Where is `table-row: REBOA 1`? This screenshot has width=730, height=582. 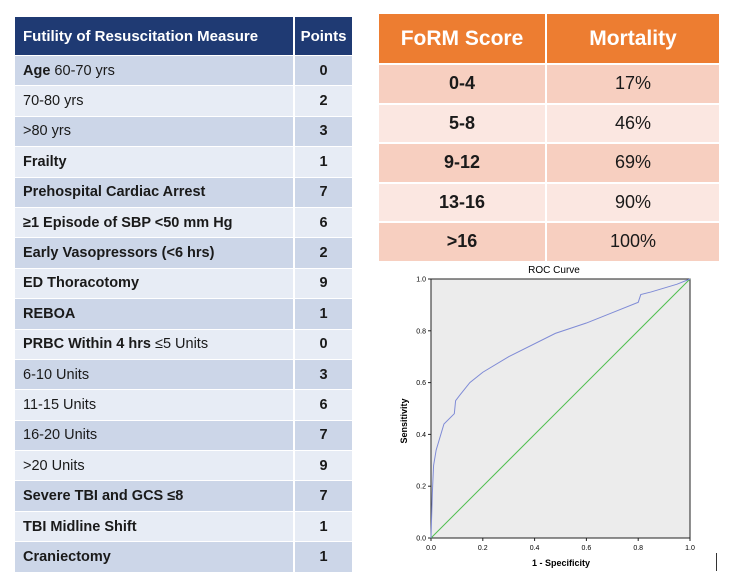
table-row: REBOA 1 is located at coordinates (183, 313).